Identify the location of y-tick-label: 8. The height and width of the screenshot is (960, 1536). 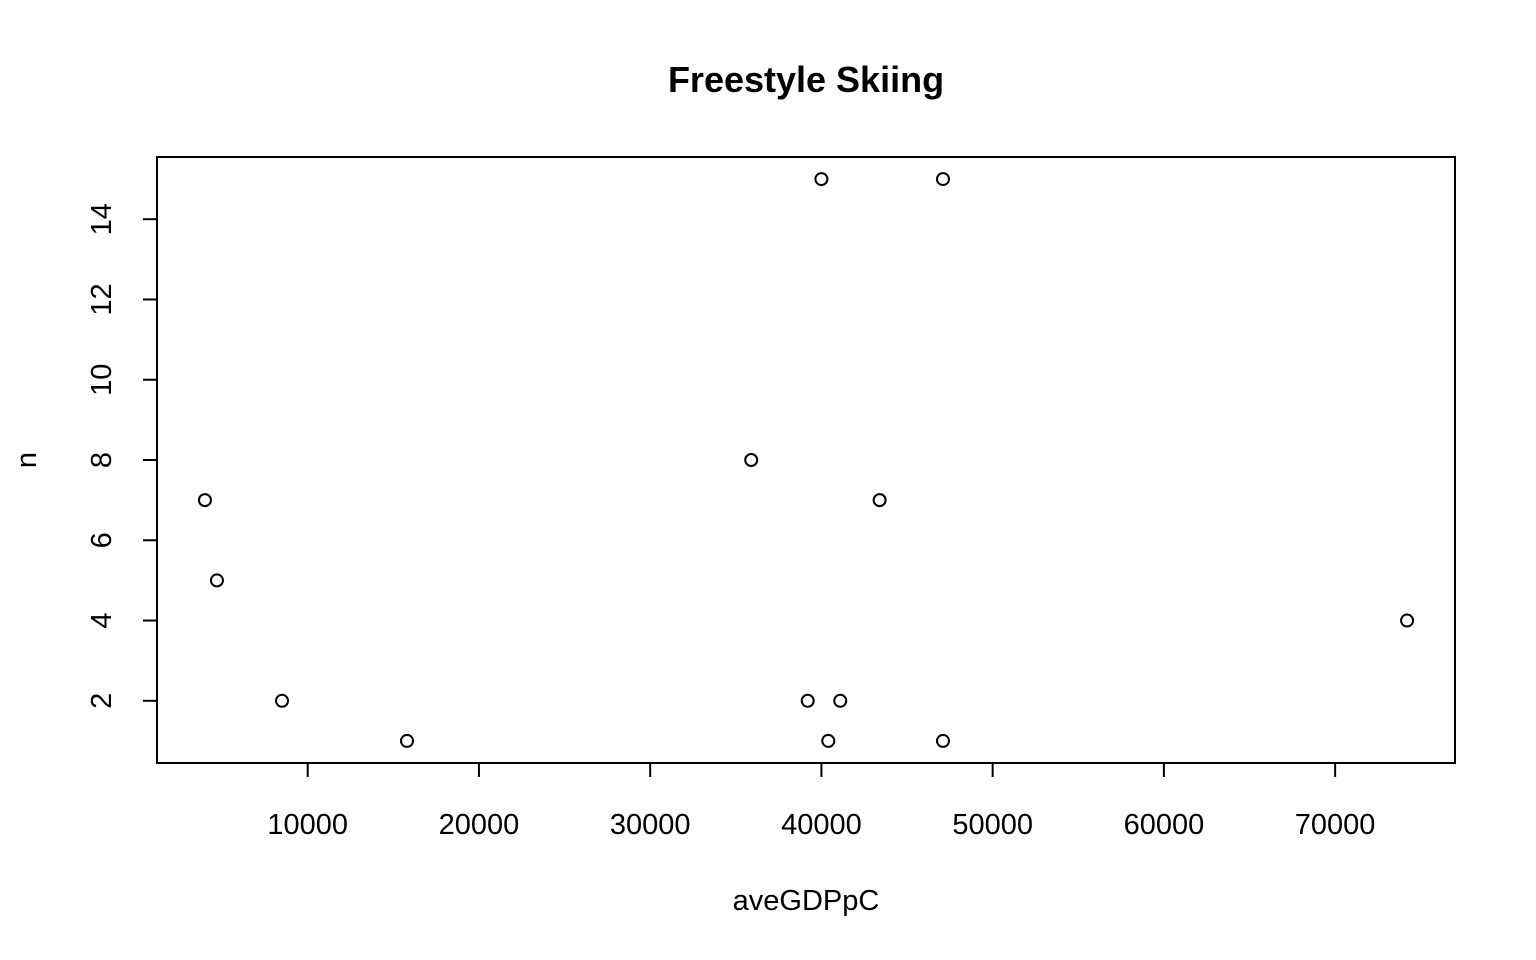
(102, 460).